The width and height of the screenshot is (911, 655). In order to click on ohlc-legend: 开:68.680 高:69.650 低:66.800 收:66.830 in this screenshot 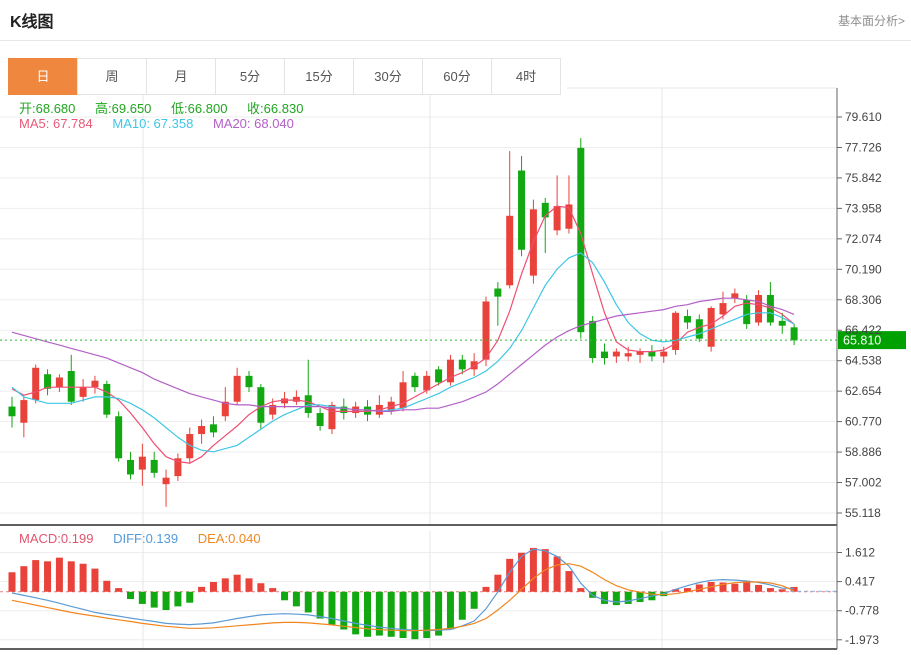, I will do `click(169, 107)`.